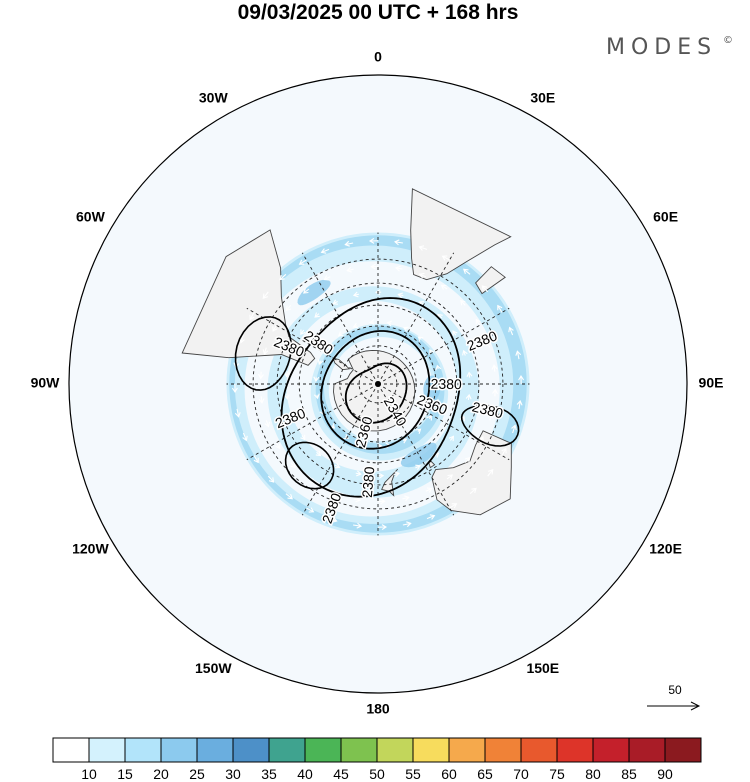  I want to click on colorbar-label: 50, so click(377, 774).